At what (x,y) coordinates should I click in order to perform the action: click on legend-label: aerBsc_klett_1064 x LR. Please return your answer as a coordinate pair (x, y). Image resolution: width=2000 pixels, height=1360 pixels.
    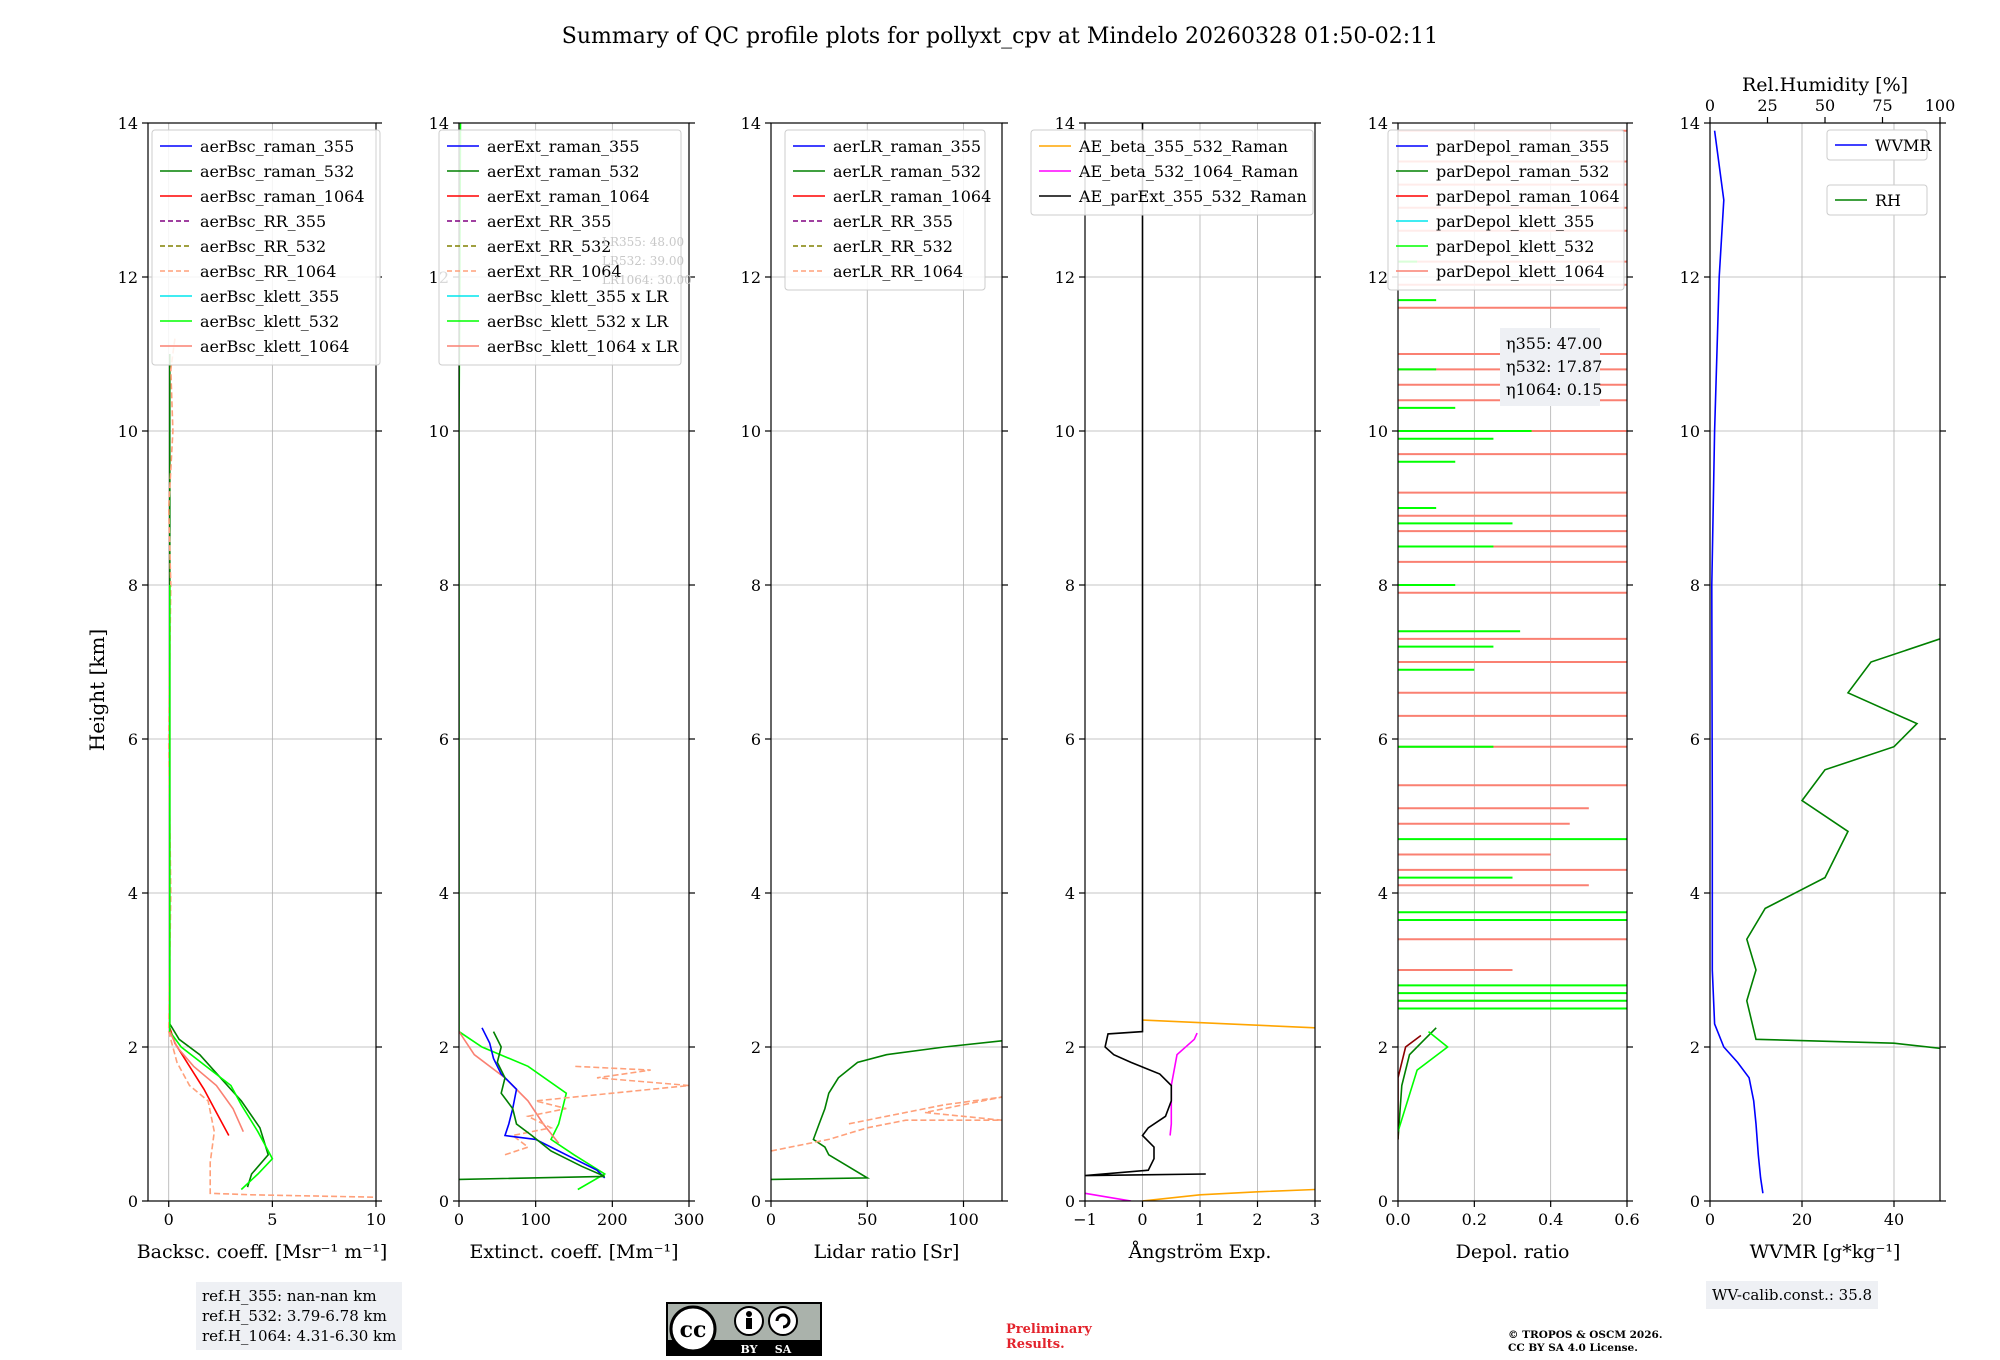
    Looking at the image, I should click on (583, 346).